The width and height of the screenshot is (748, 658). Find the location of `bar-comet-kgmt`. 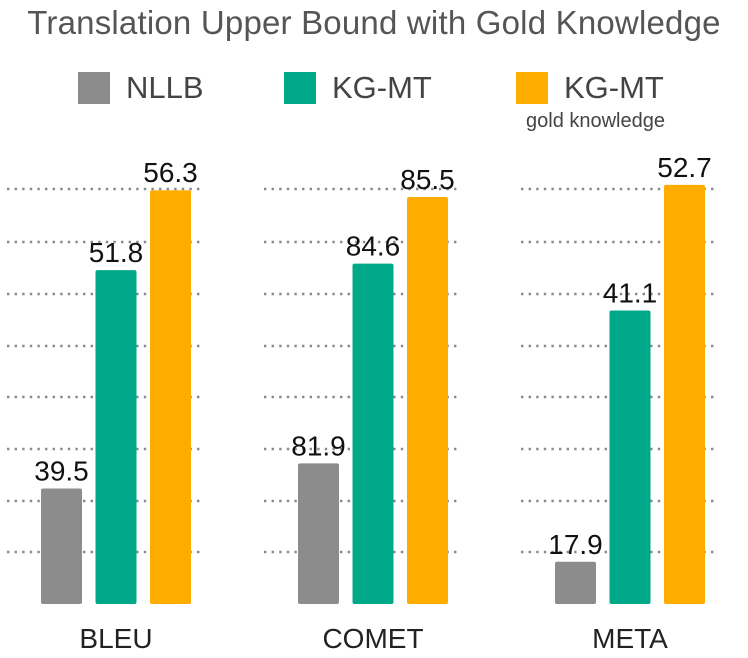

bar-comet-kgmt is located at coordinates (373, 433).